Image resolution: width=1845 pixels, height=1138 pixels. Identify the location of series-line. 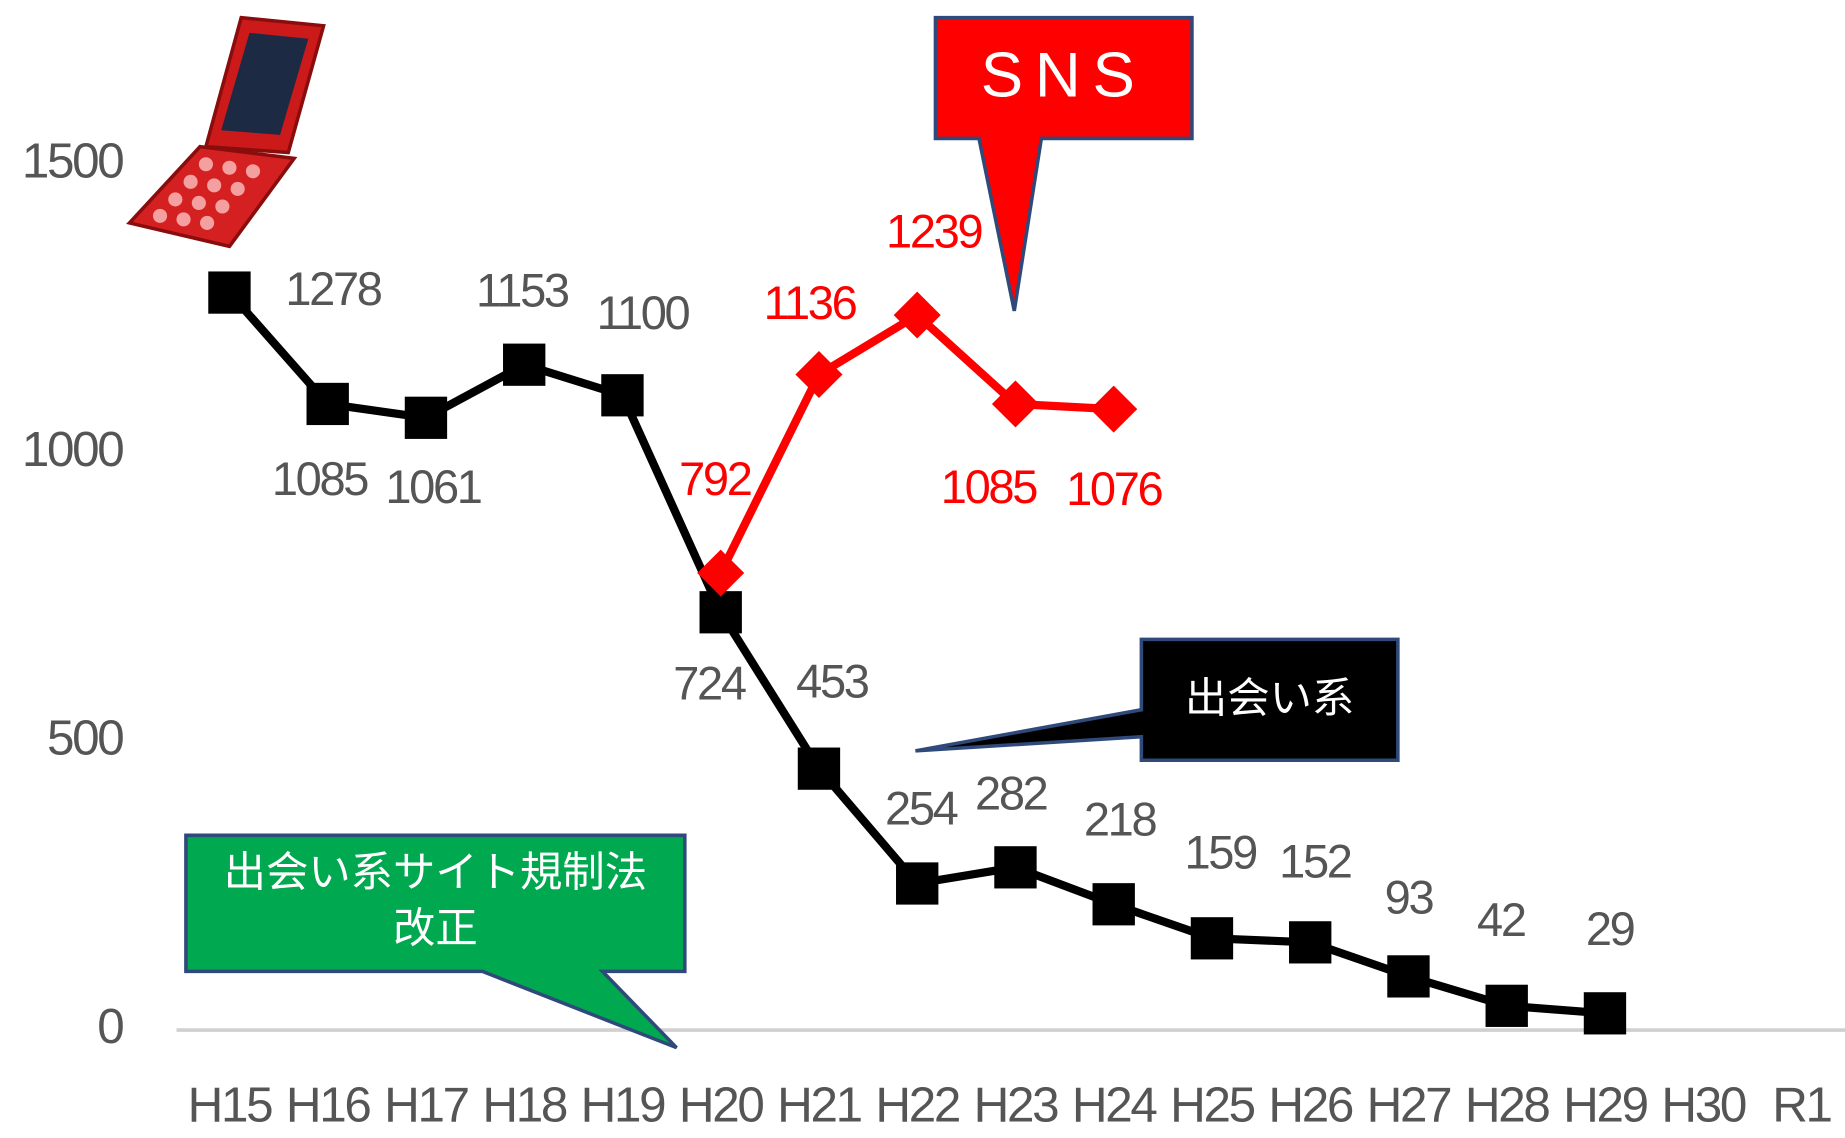
(915, 442).